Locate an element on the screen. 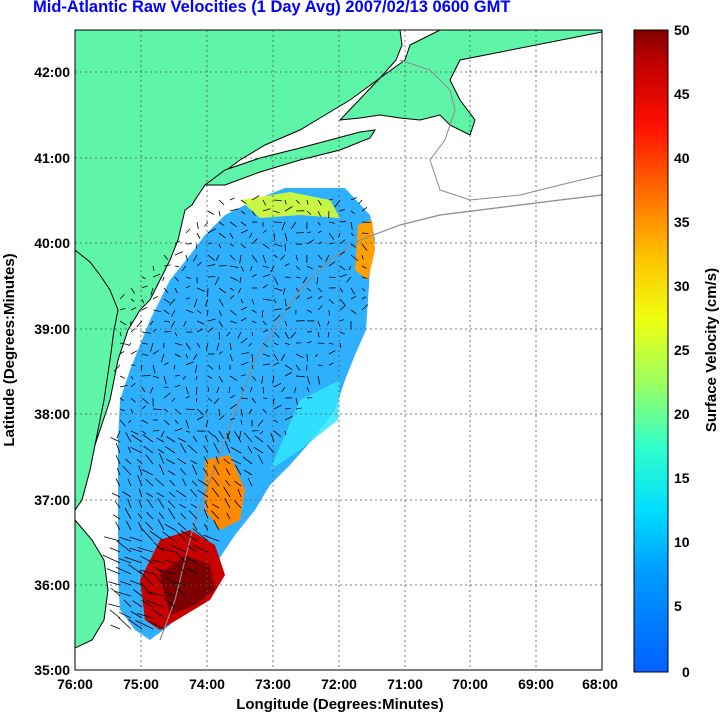  y-axis-label: Latitude (Degrees:Minutes) is located at coordinates (9, 349).